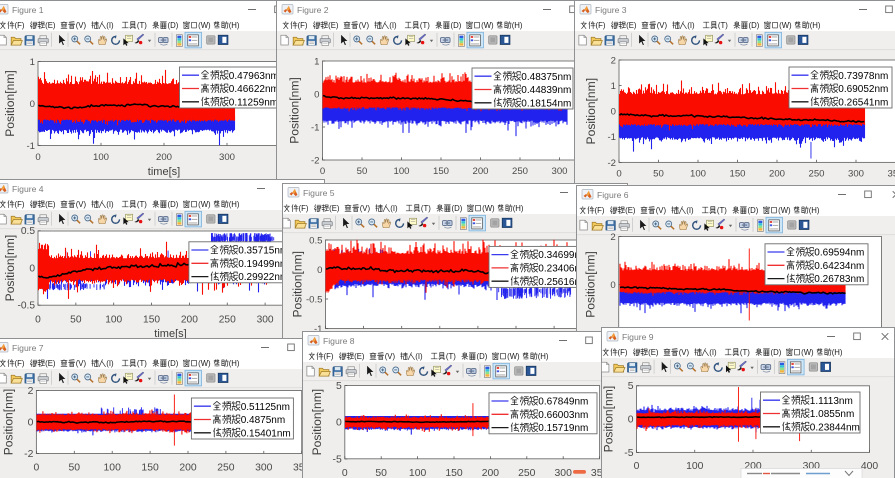 This screenshot has height=478, width=895. I want to click on svg-text: 0.15401nm, so click(266, 433).